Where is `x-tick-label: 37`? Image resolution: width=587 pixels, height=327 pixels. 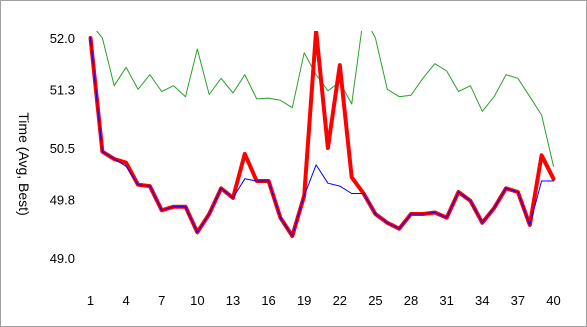
x-tick-label: 37 is located at coordinates (518, 300).